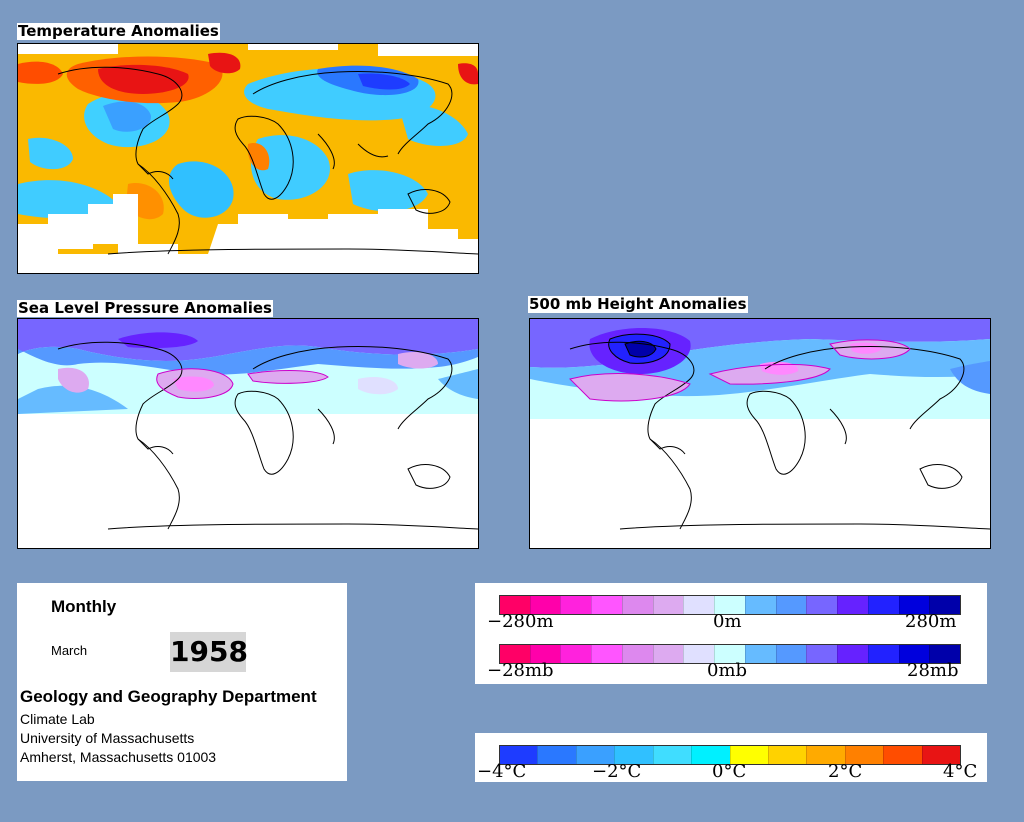 The width and height of the screenshot is (1024, 822). I want to click on temperature-anomaly-map, so click(248, 158).